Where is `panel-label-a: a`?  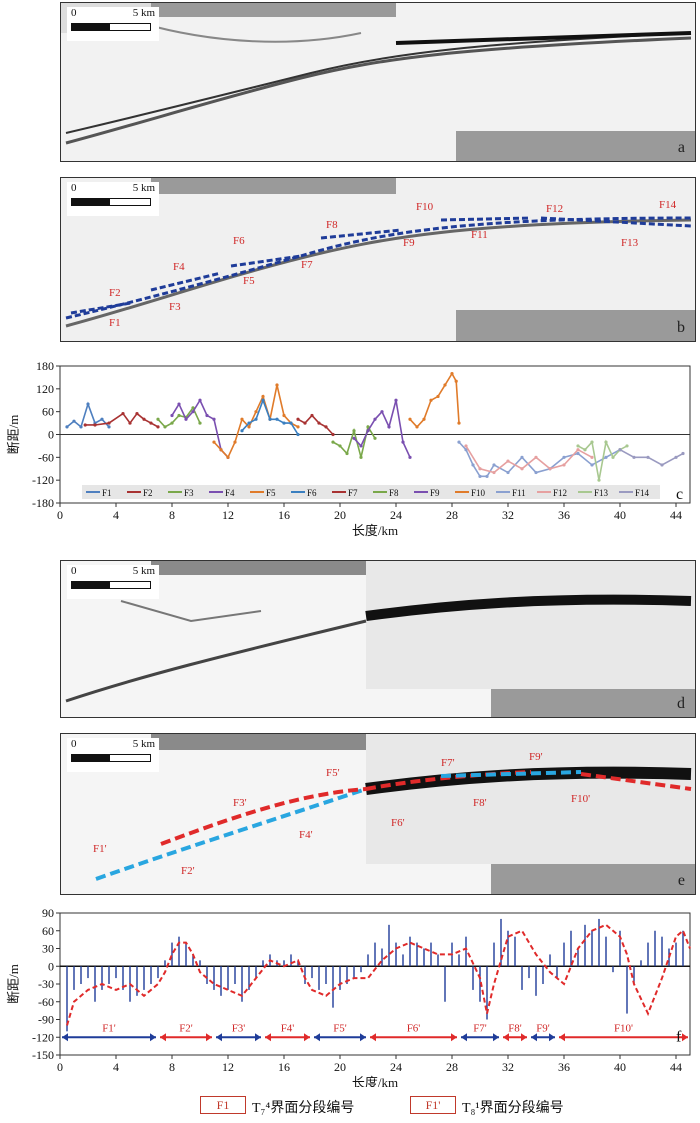 panel-label-a: a is located at coordinates (681, 147).